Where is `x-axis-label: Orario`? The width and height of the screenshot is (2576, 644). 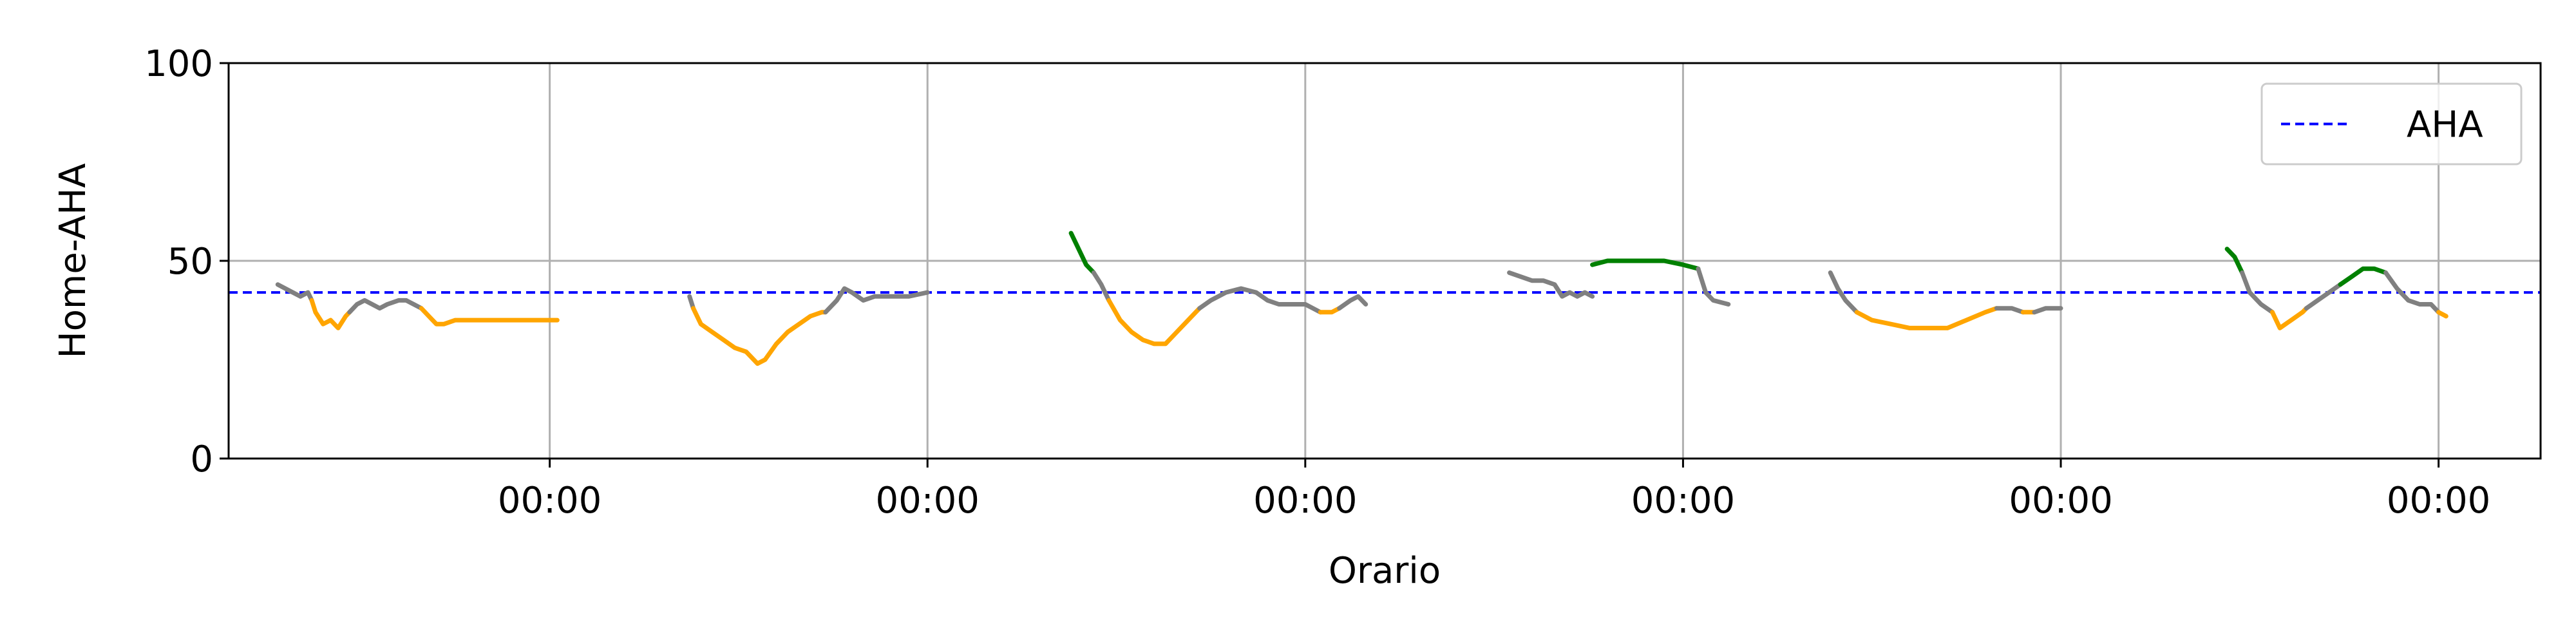
x-axis-label: Orario is located at coordinates (1385, 571).